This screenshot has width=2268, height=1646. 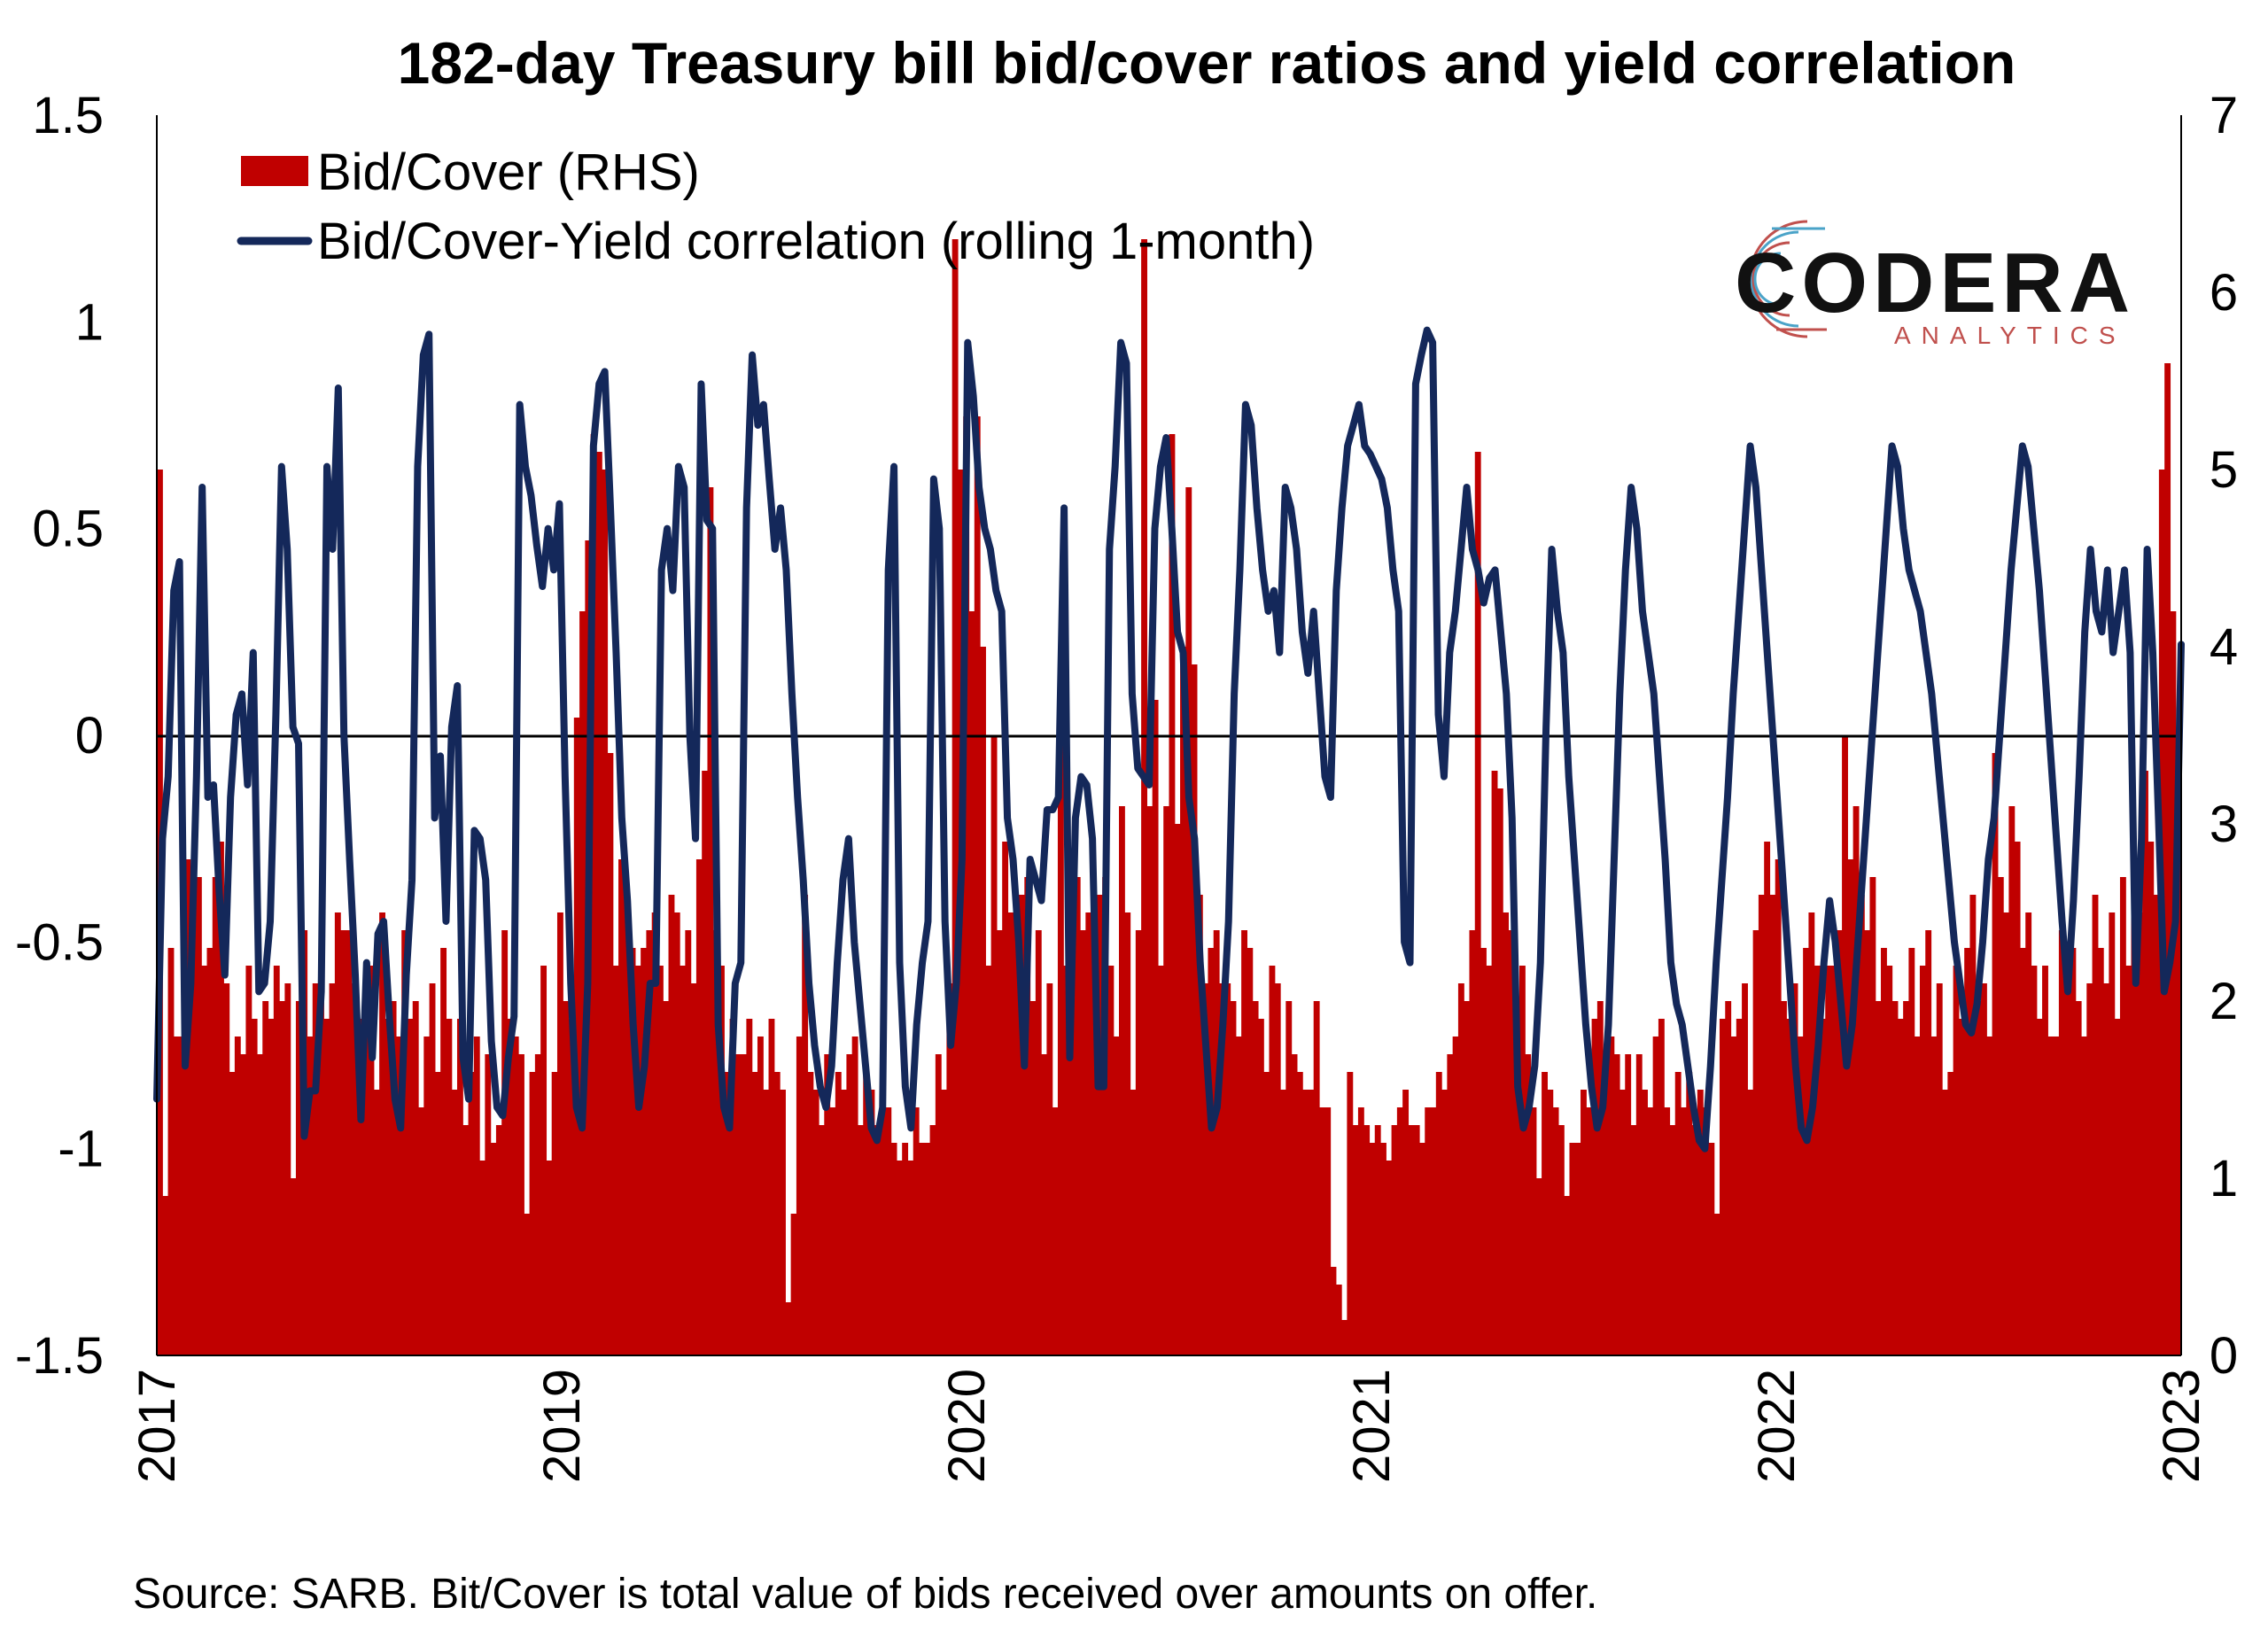 What do you see at coordinates (68, 529) in the screenshot?
I see `left-tick-label: 0.5` at bounding box center [68, 529].